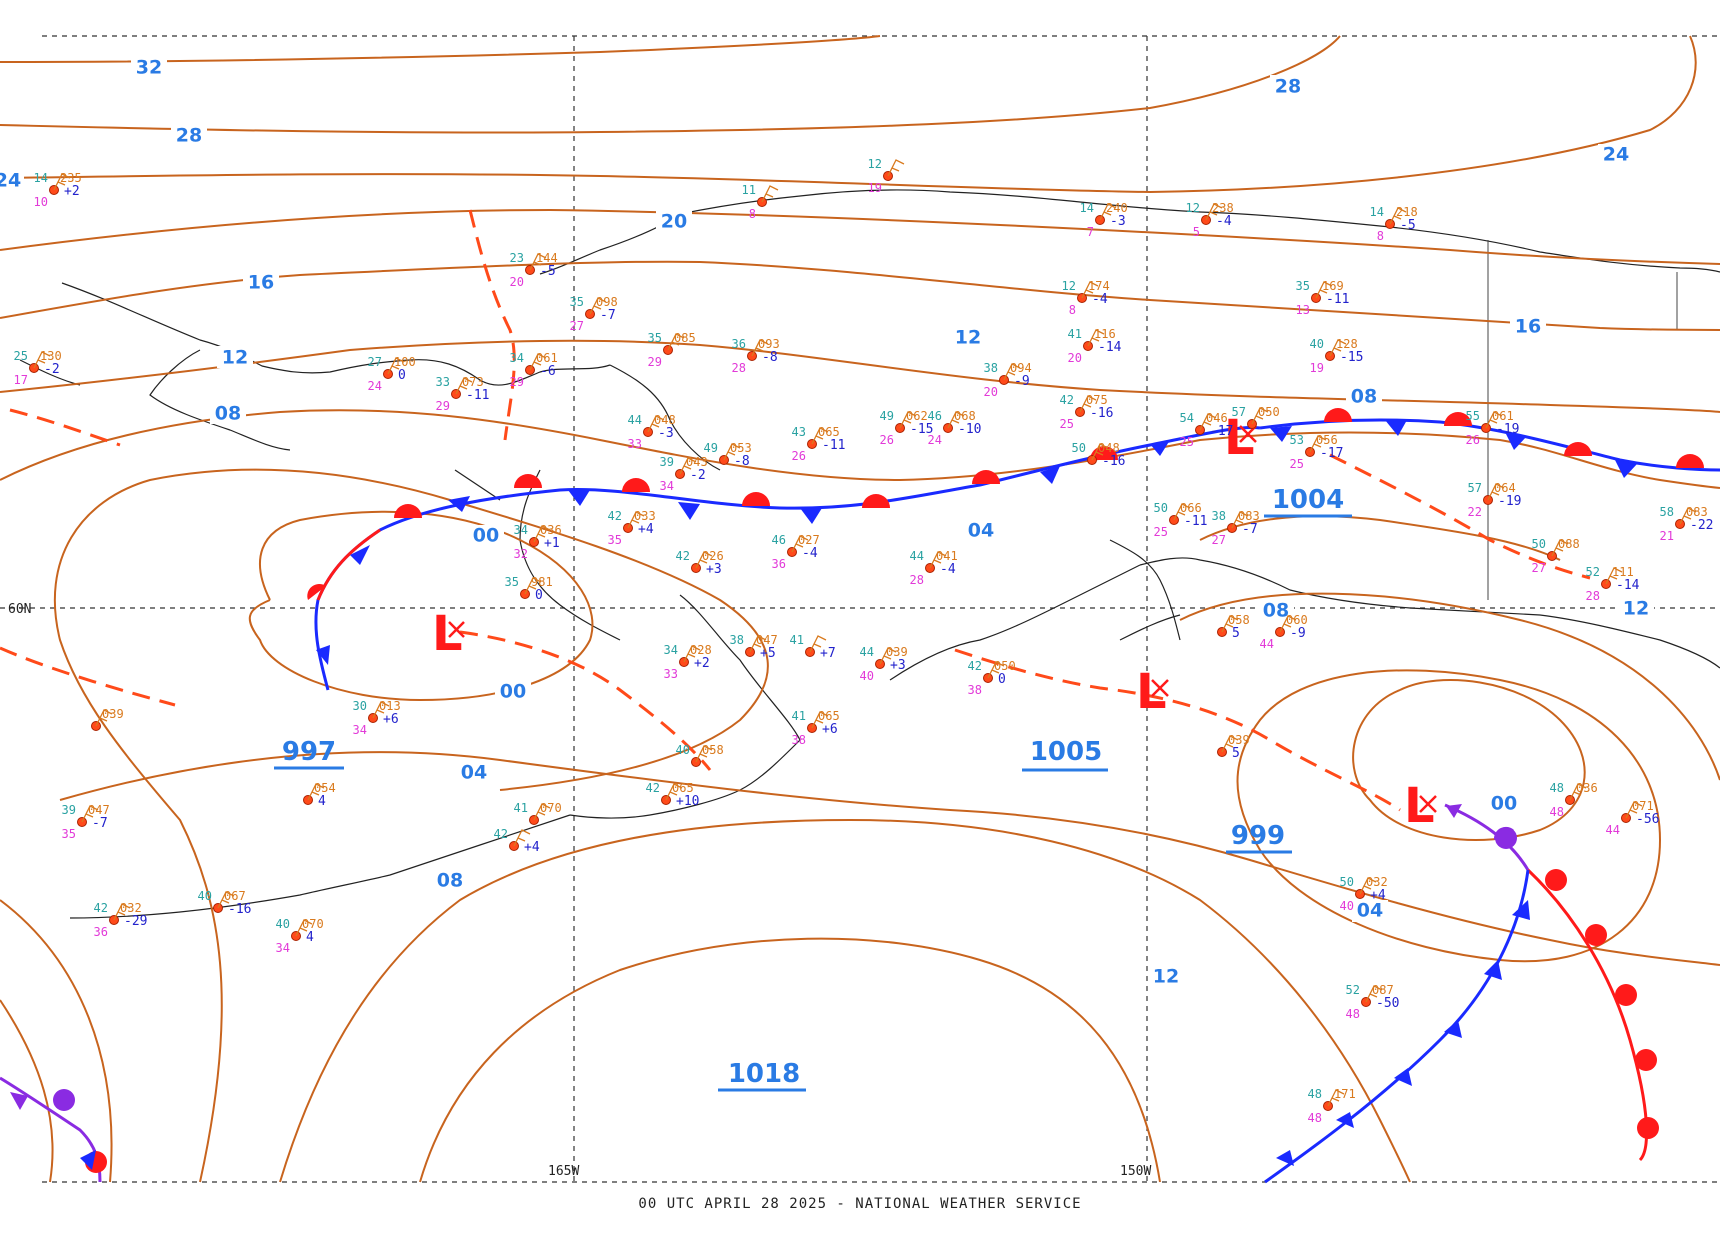 The image size is (1720, 1260). I want to click on station-pressure: 048, so click(1109, 448).